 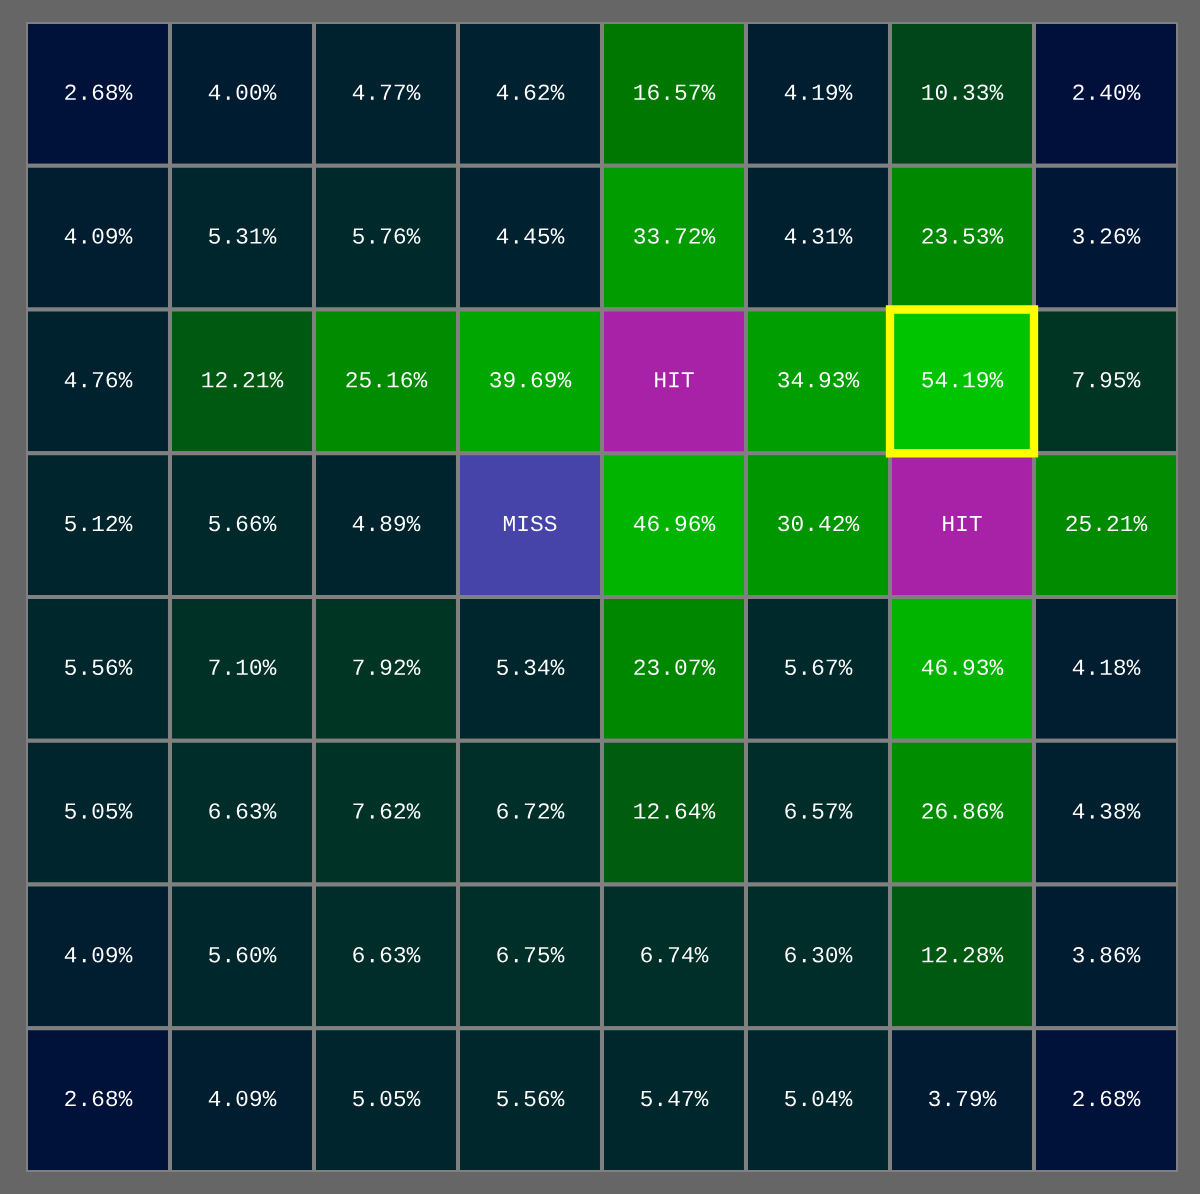 What do you see at coordinates (675, 236) in the screenshot?
I see `data-label: 33.72%` at bounding box center [675, 236].